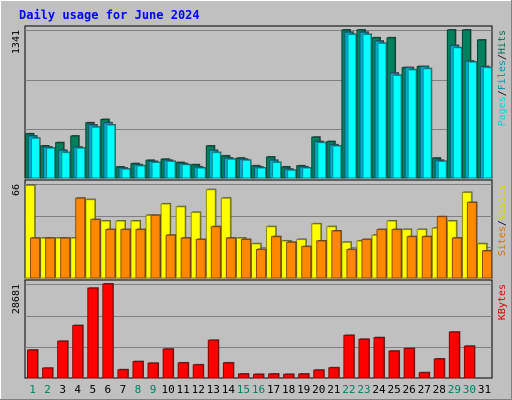  I want to click on x-tick-label: 6, so click(108, 389).